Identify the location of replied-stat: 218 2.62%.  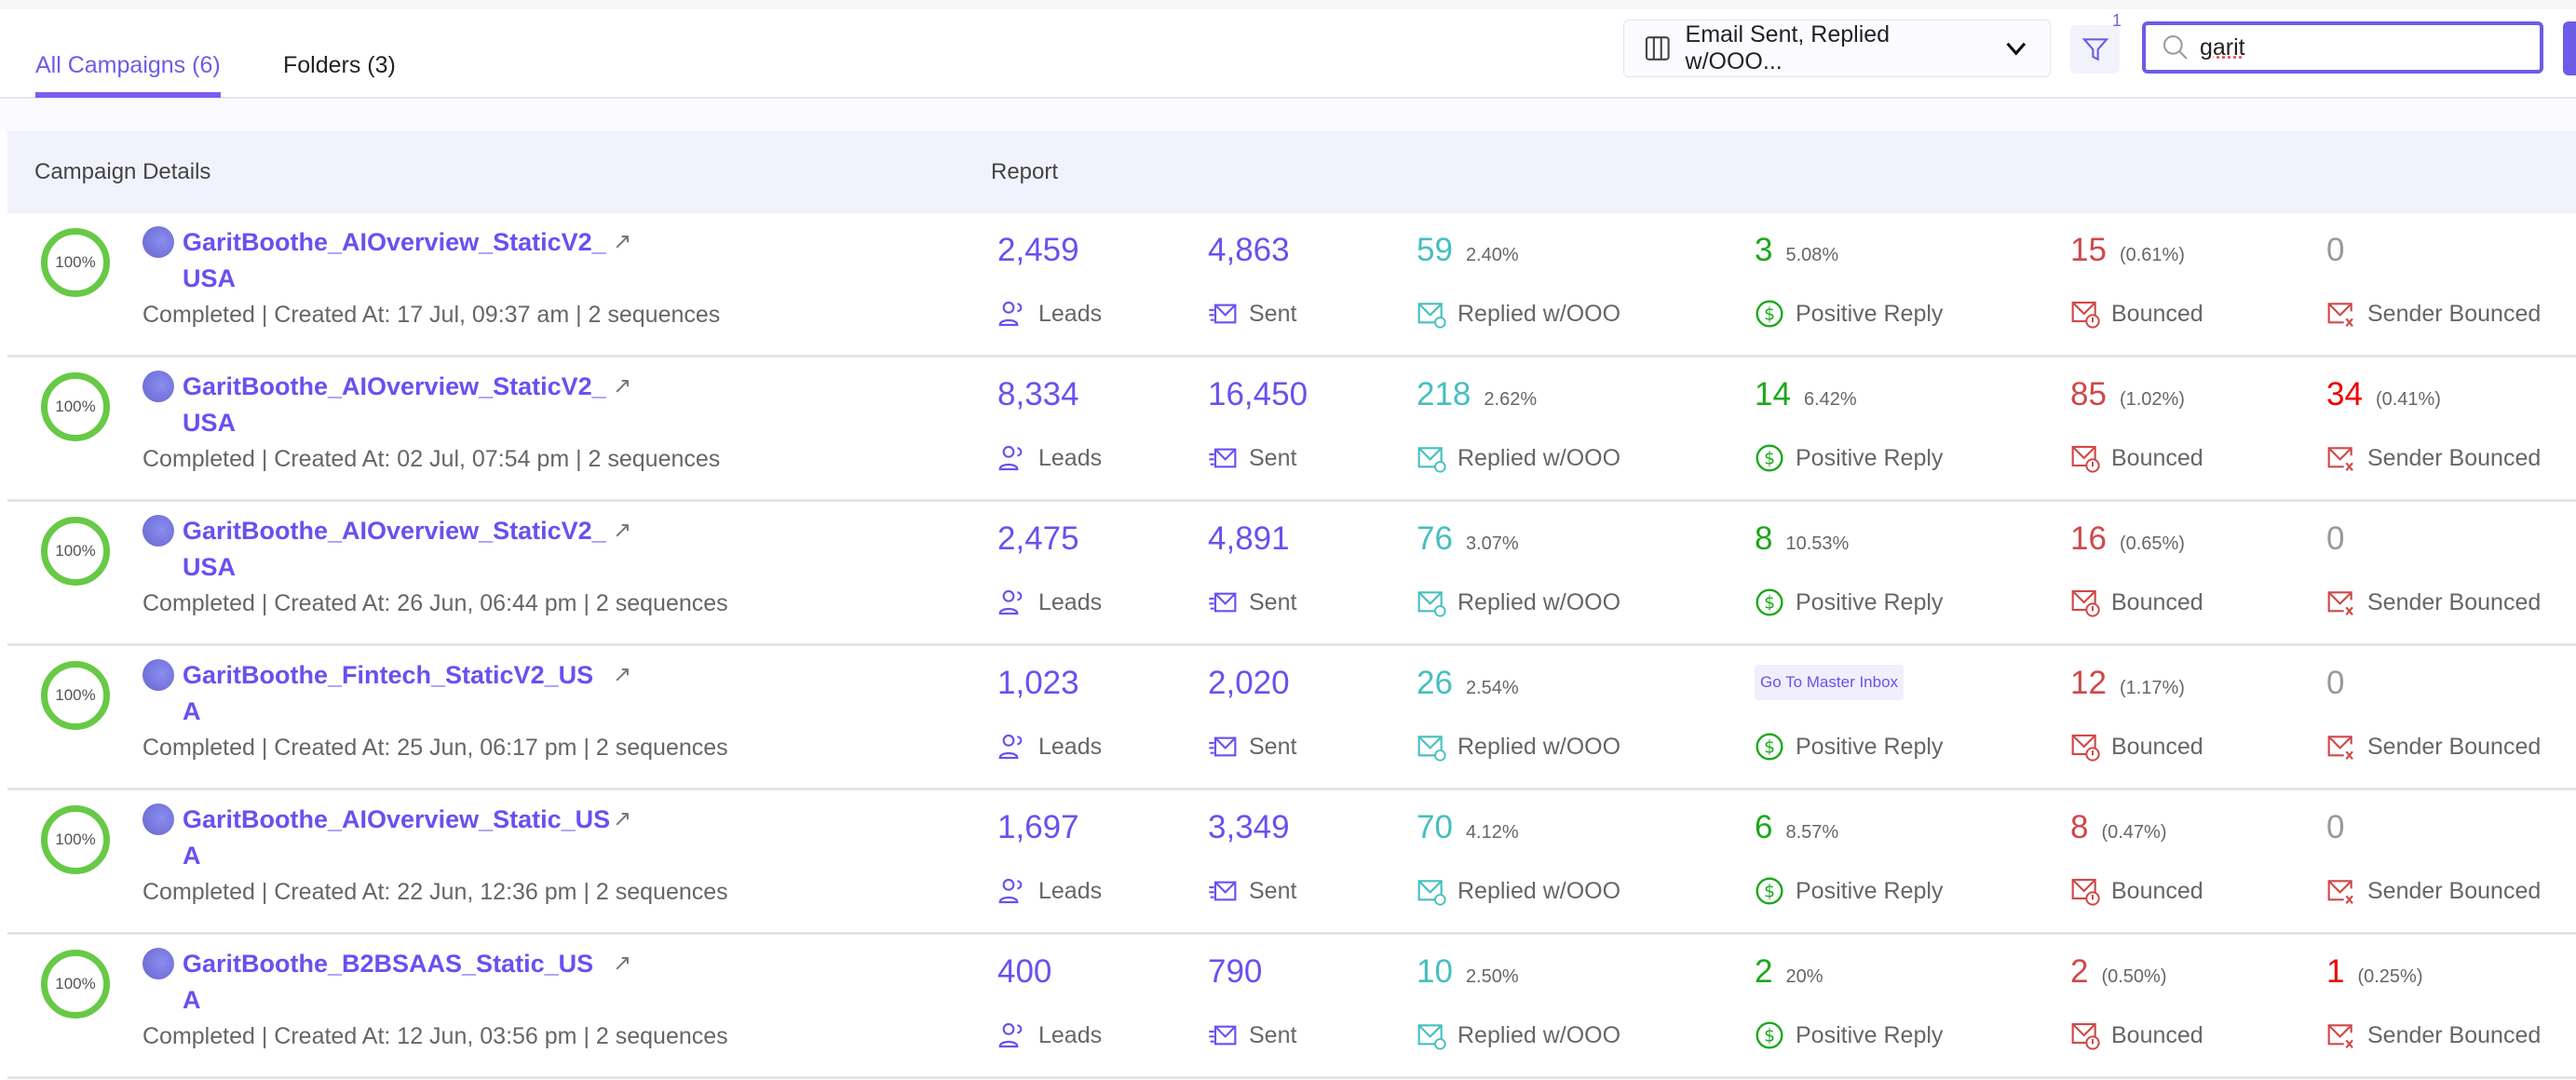
(1477, 395).